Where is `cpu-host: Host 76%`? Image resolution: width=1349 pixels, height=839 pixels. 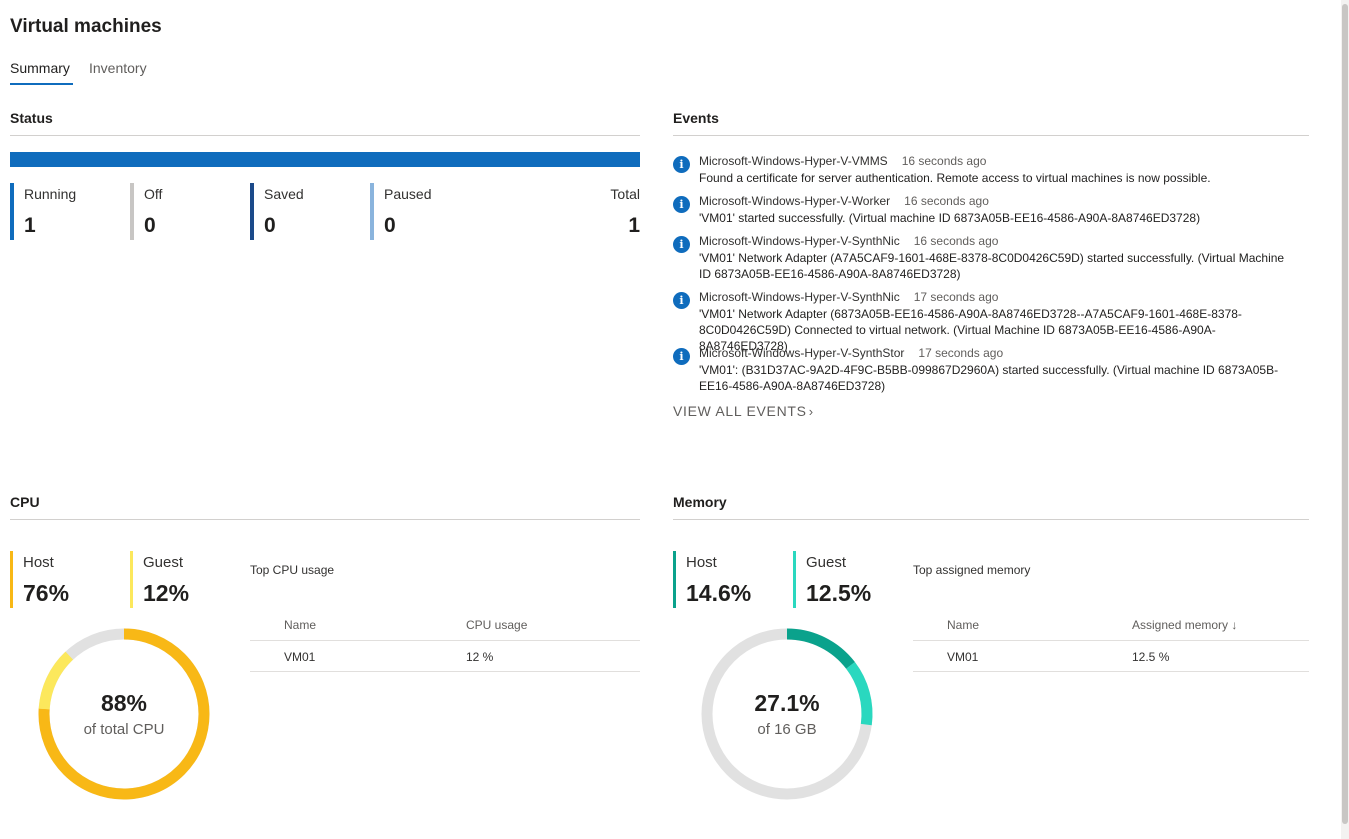
cpu-host: Host 76% is located at coordinates (39, 579).